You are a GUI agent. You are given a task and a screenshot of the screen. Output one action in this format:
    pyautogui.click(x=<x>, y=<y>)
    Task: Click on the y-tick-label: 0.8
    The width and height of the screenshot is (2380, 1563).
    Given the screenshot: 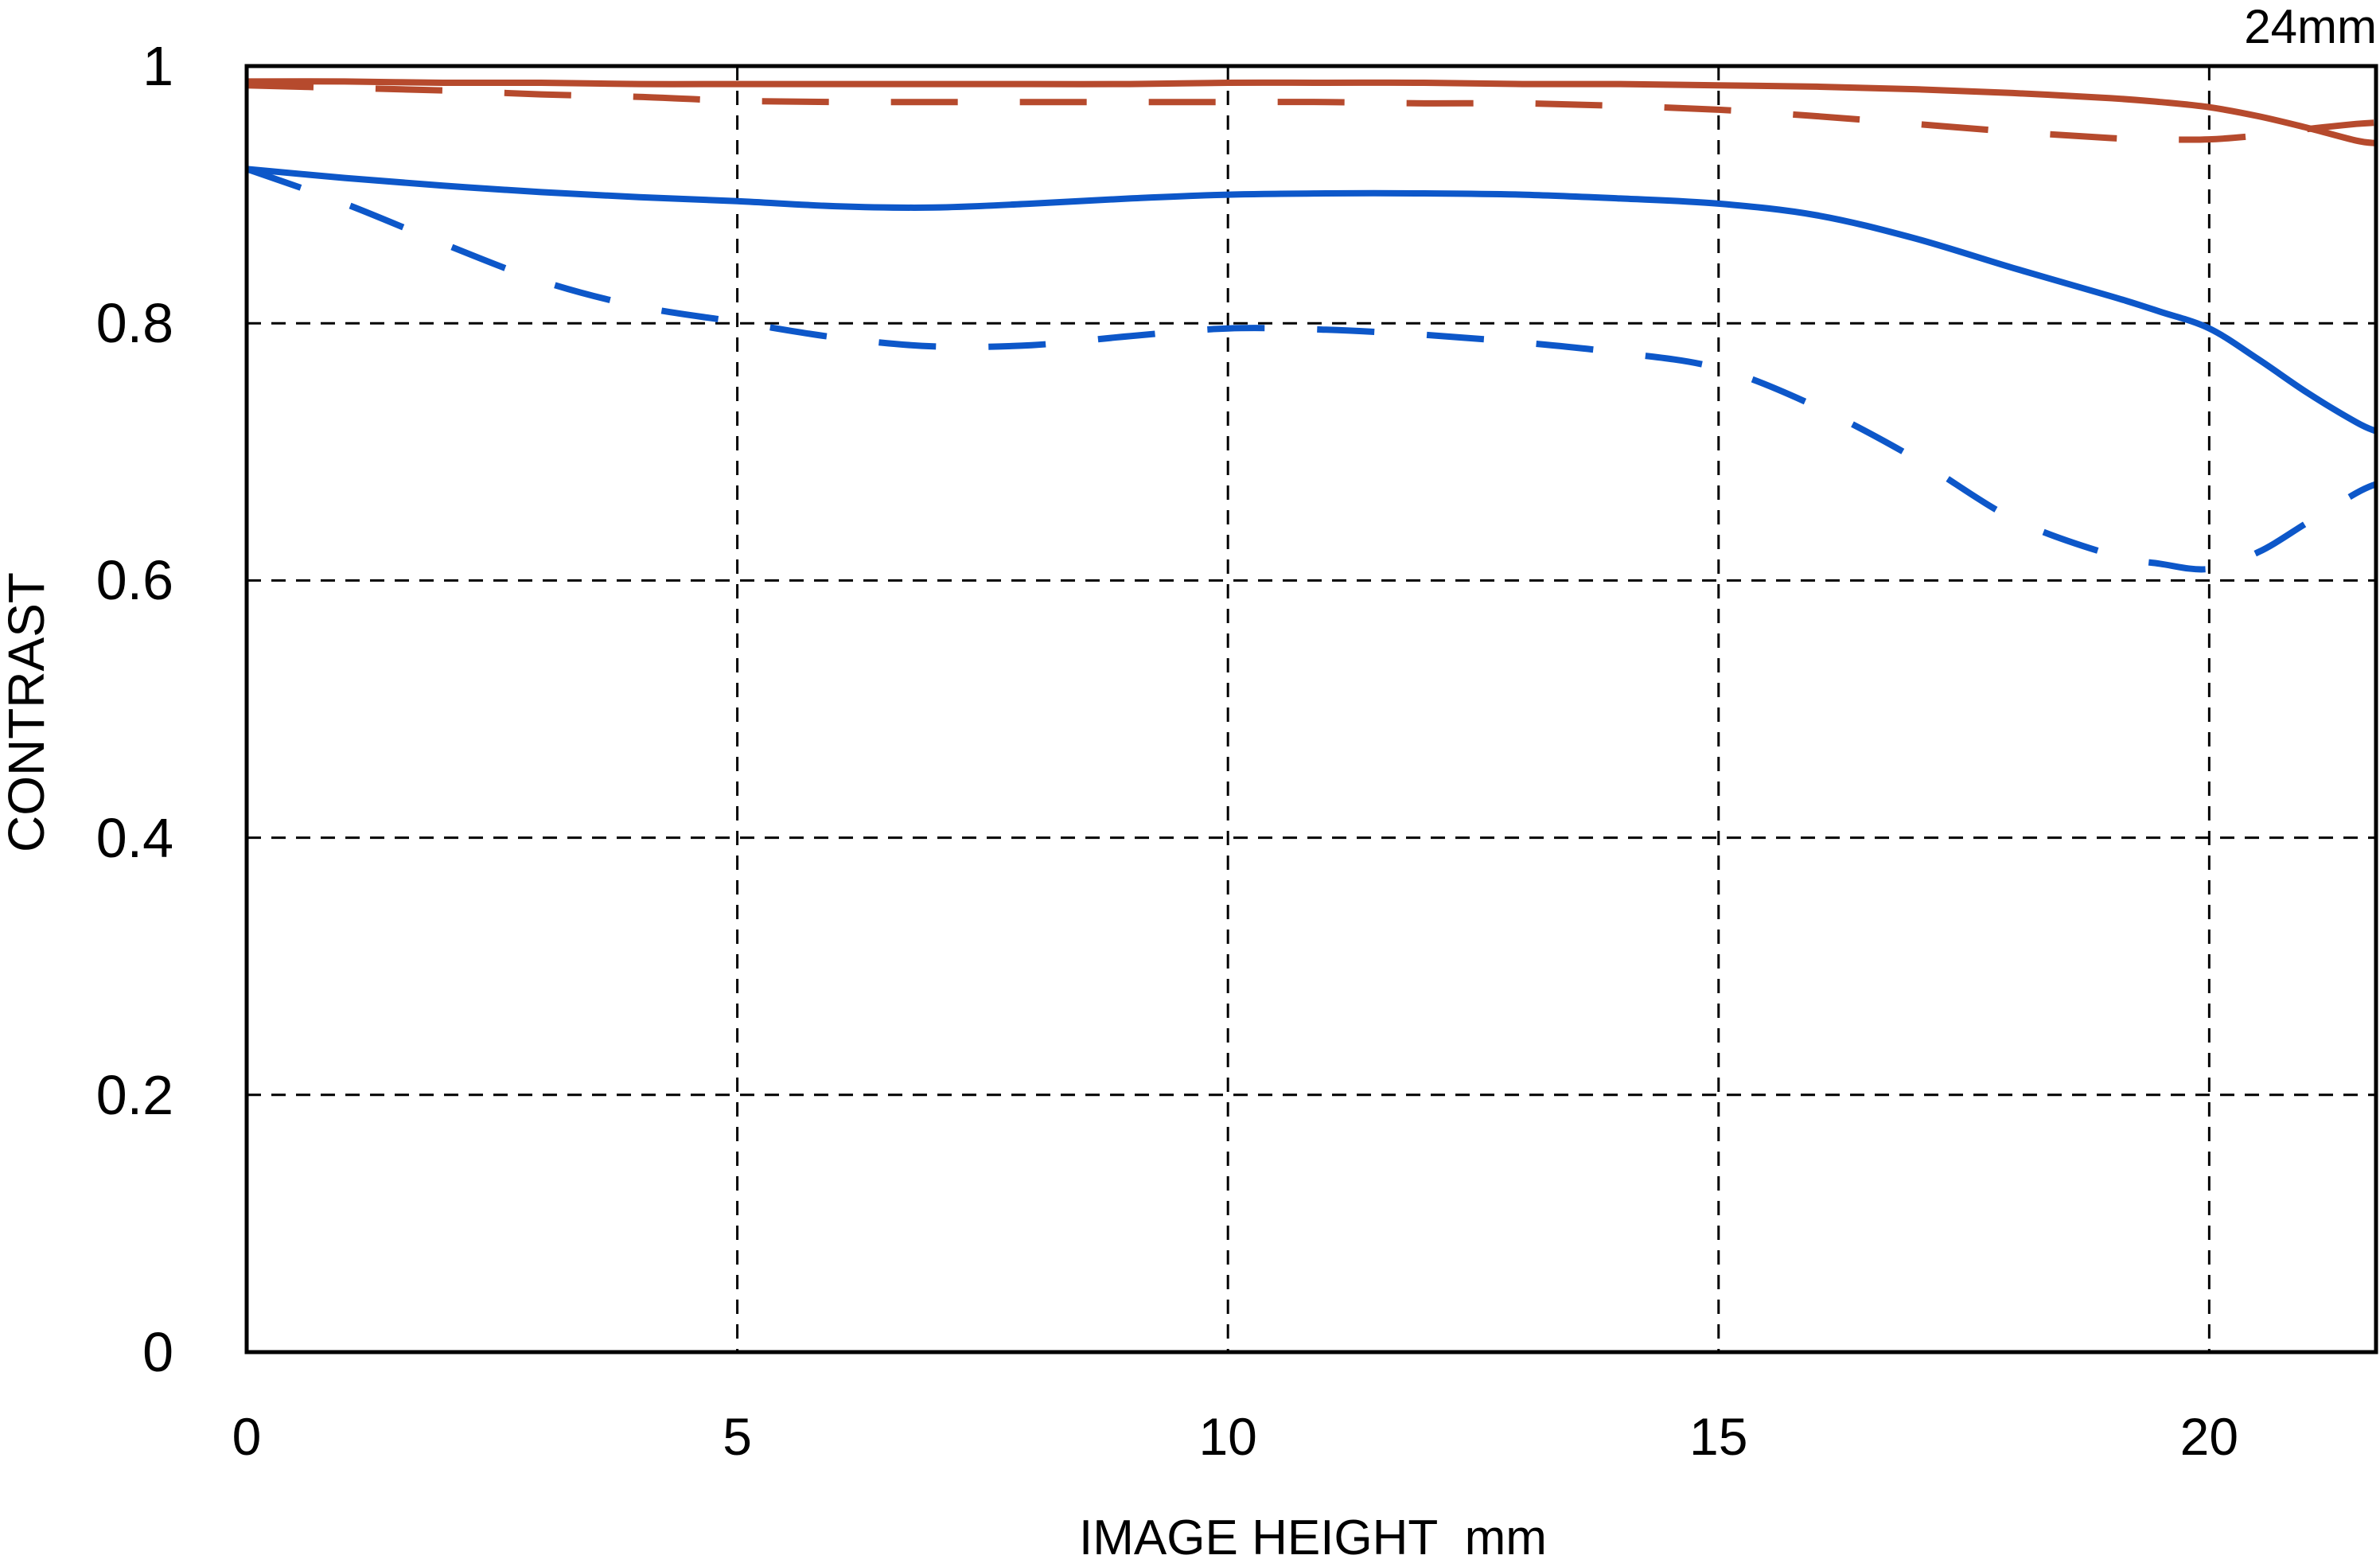 What is the action you would take?
    pyautogui.click(x=134, y=323)
    